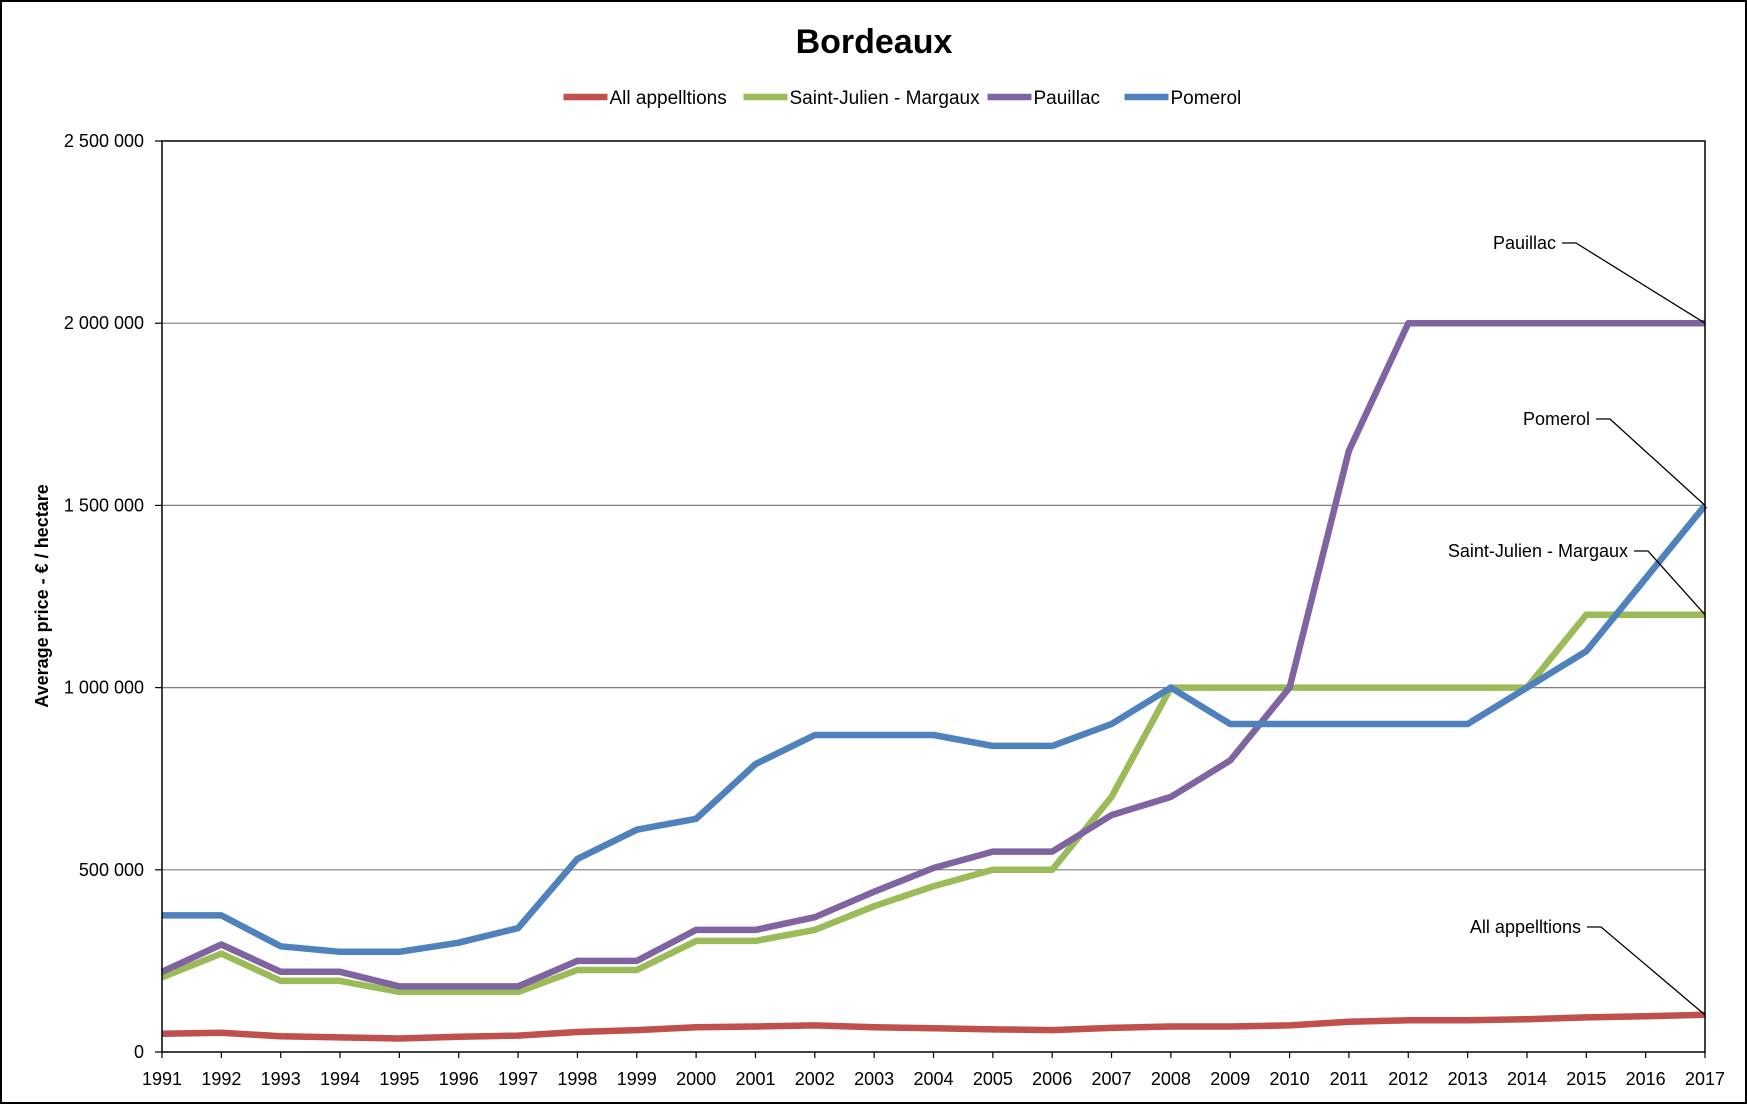 This screenshot has width=1747, height=1104. Describe the element at coordinates (696, 1079) in the screenshot. I see `x-tick-label: 2000` at that location.